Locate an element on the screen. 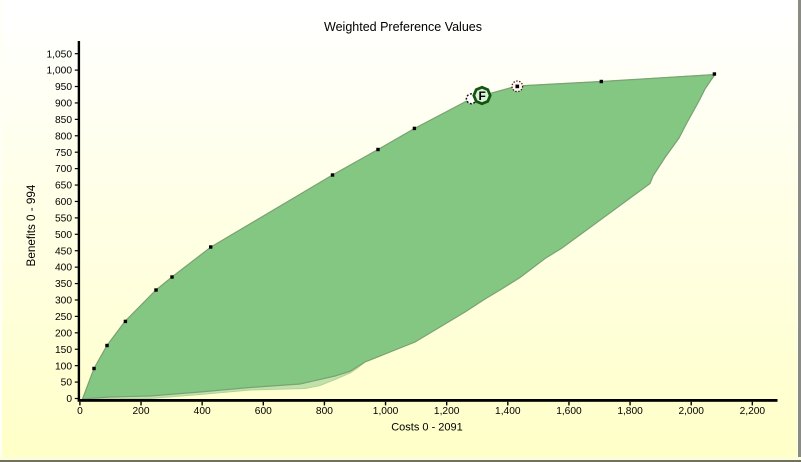 The image size is (801, 462). svg-text: 700 is located at coordinates (63, 169).